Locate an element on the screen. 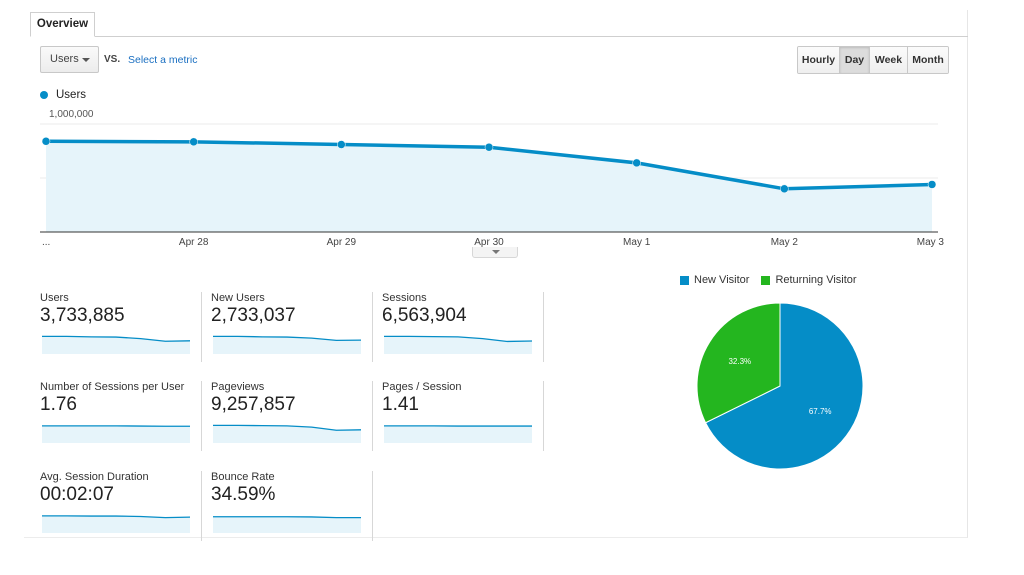 Image resolution: width=1024 pixels, height=575 pixels. pie-slice-label: 67.7% is located at coordinates (820, 411).